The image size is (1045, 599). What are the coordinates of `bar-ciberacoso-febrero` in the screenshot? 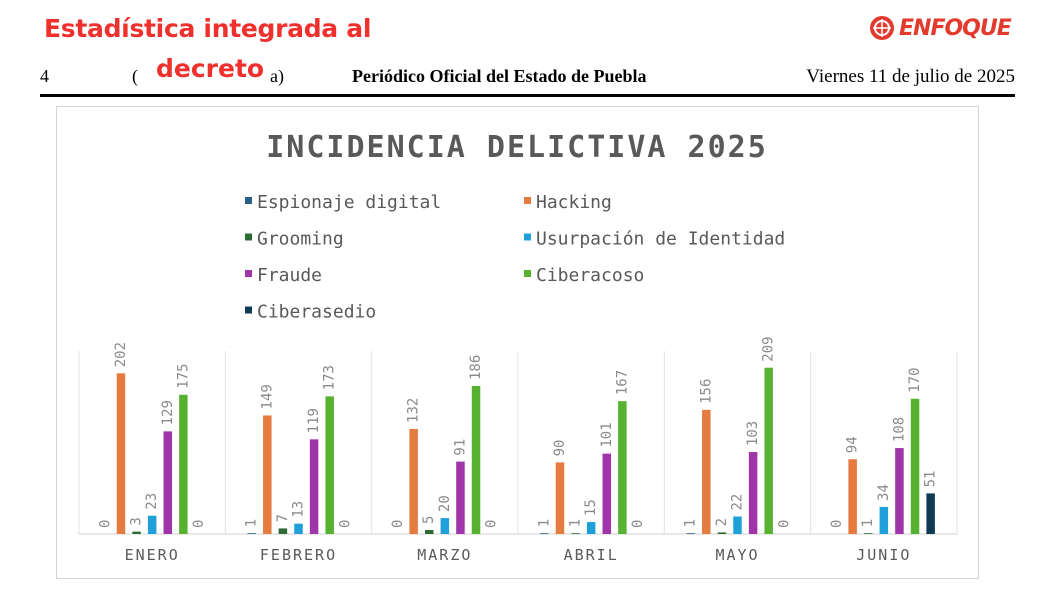 It's located at (329, 465).